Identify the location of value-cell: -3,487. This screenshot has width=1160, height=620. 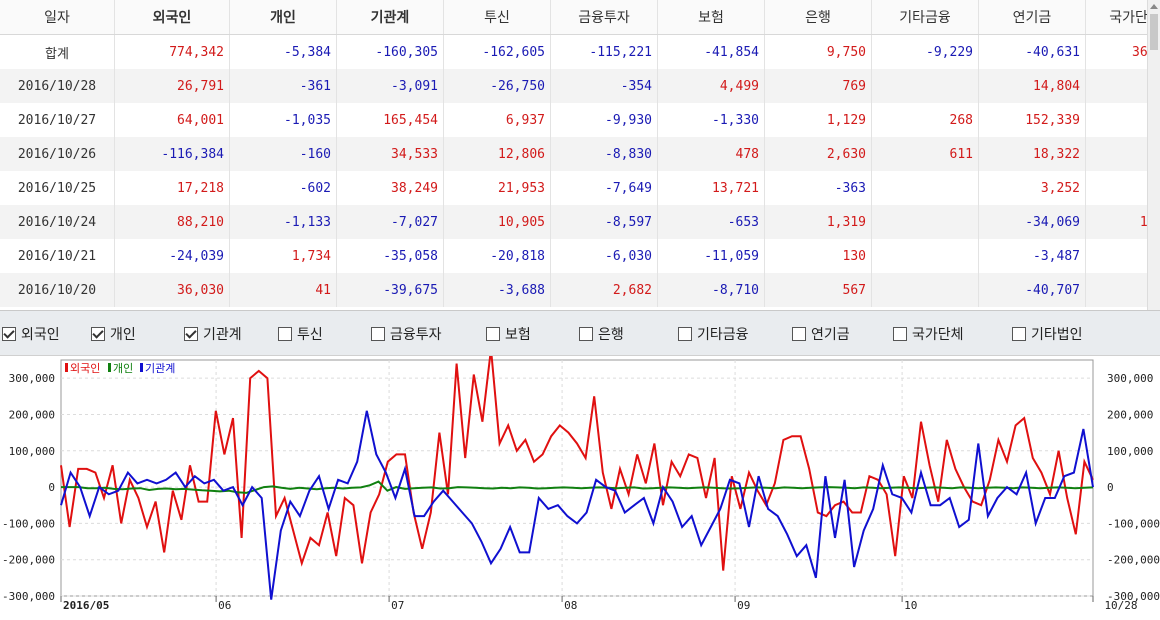
(1032, 256).